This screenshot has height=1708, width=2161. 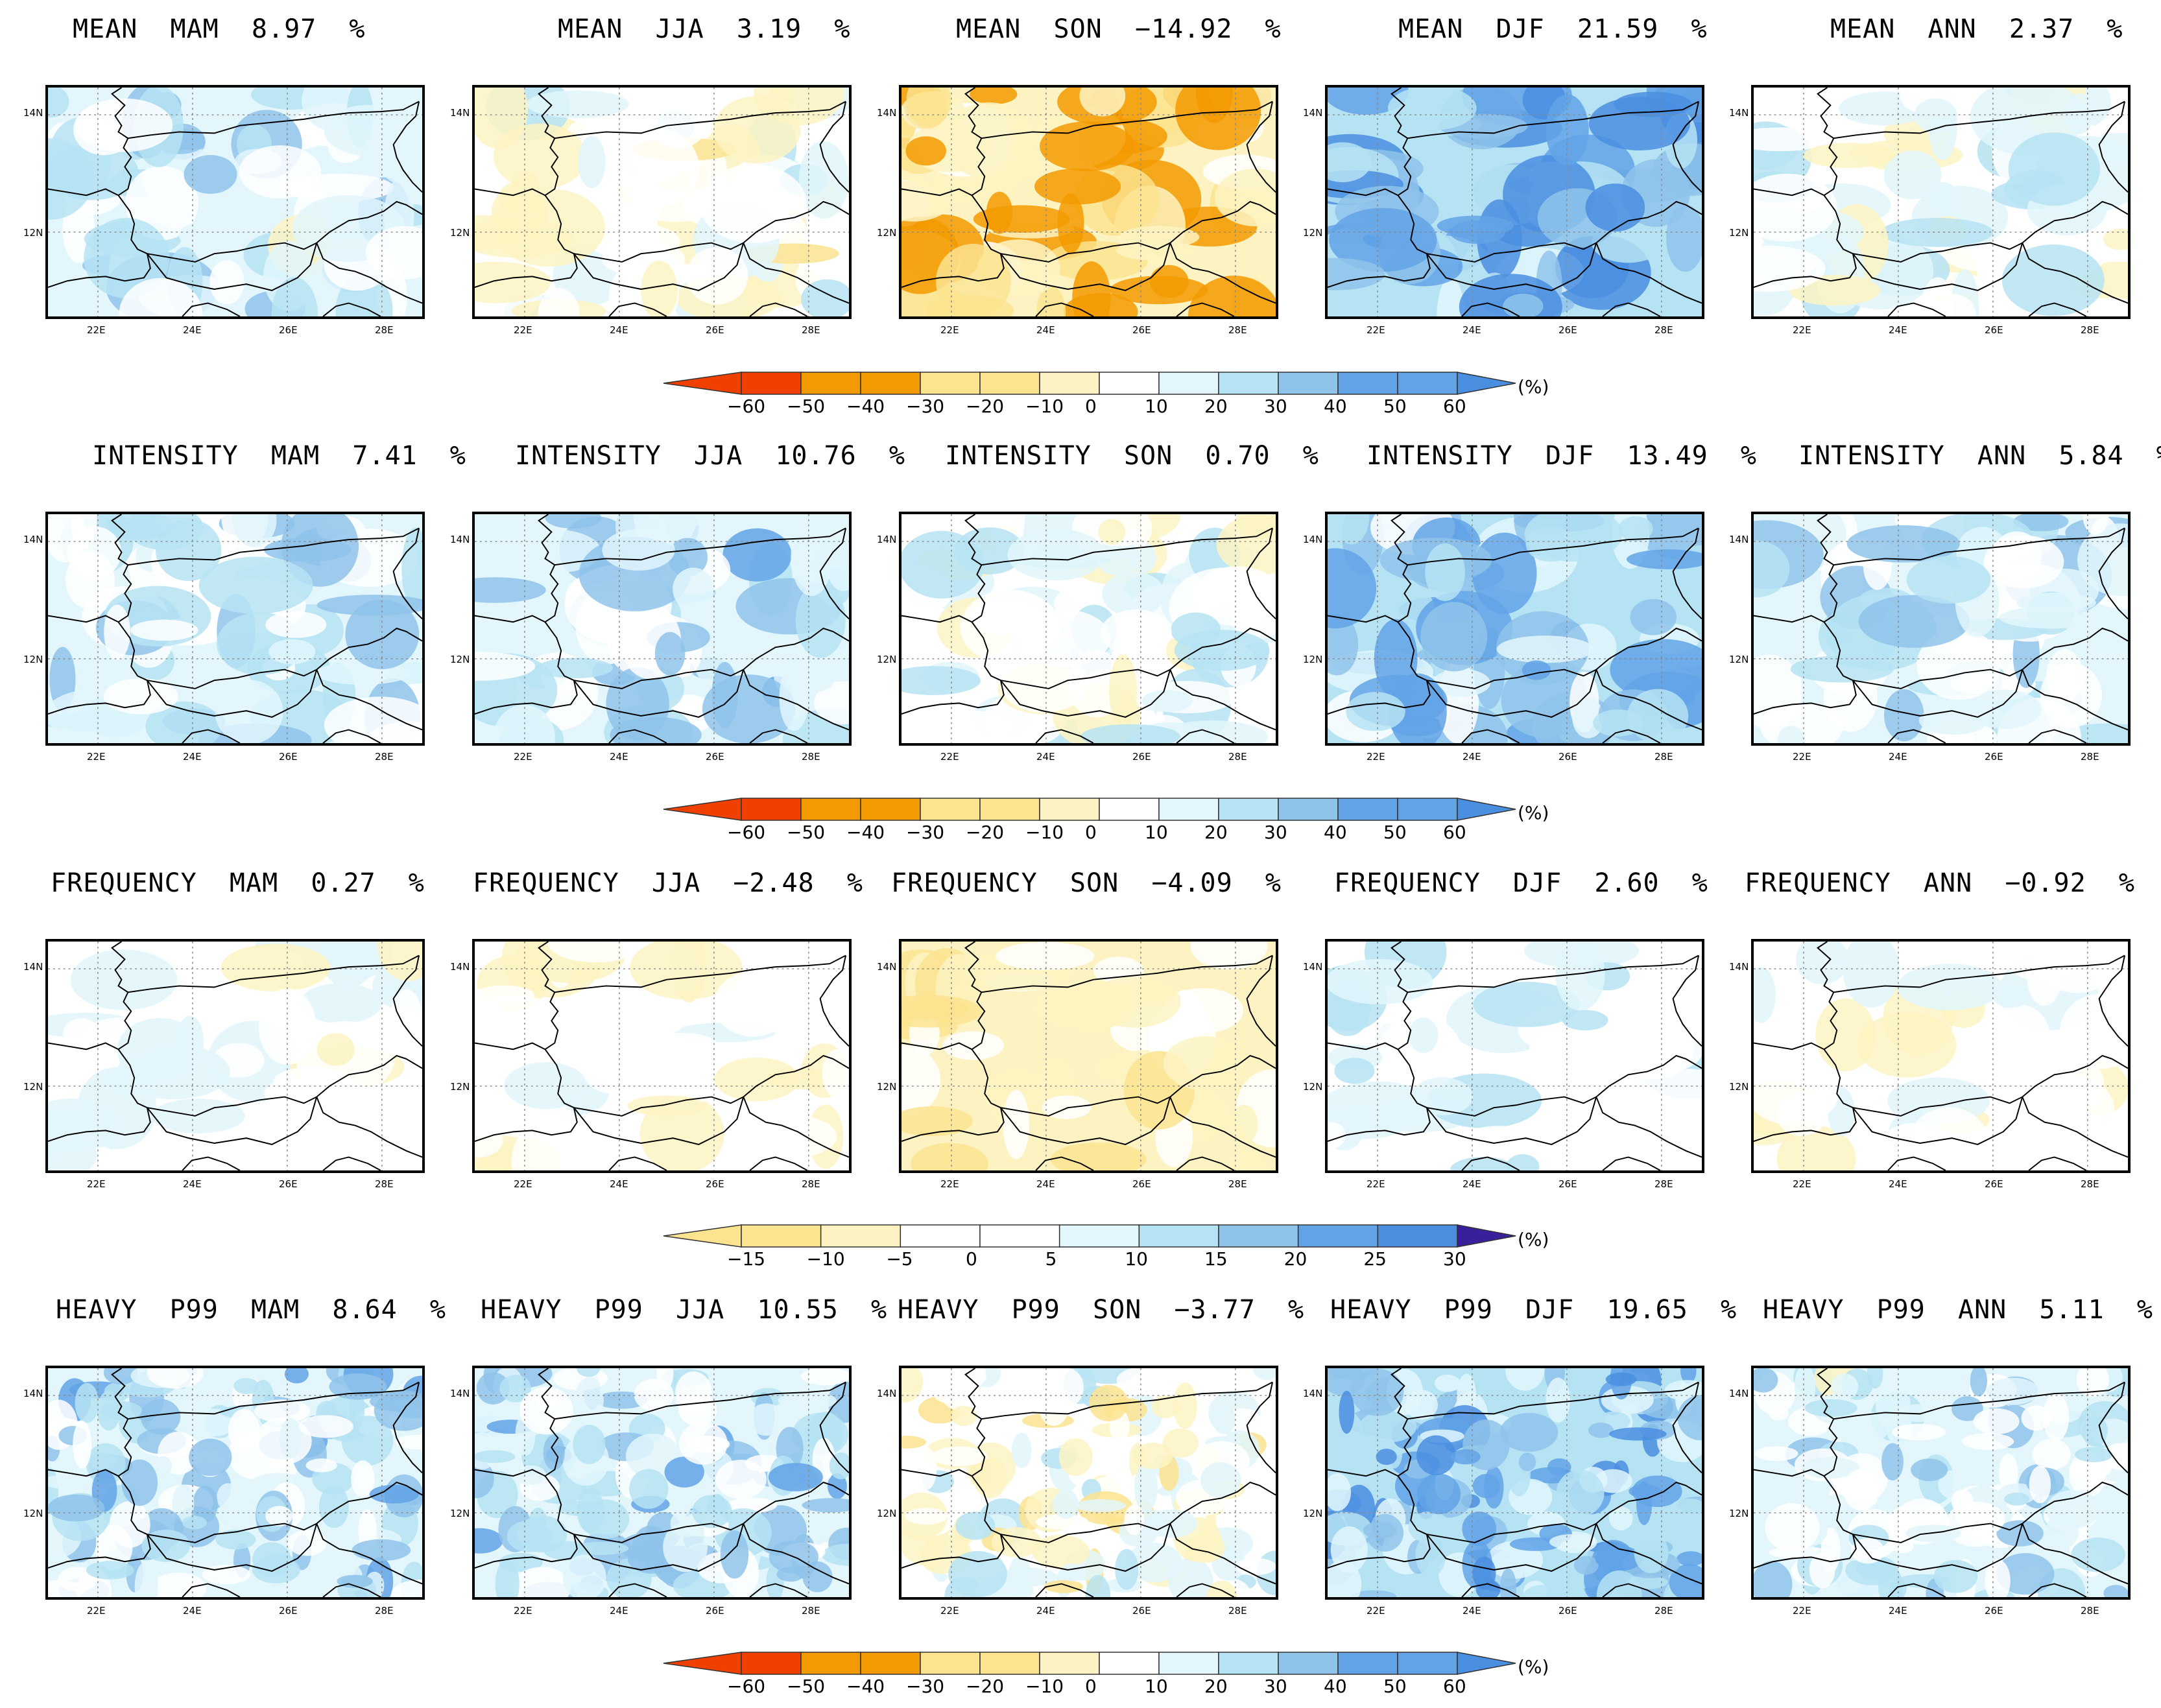 I want to click on colorbar-tick-label: 20, so click(x=1216, y=832).